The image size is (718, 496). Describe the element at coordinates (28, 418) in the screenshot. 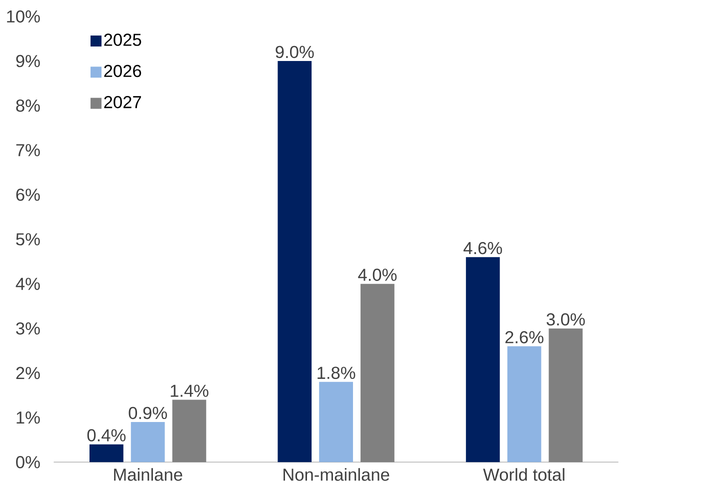

I see `y-tick-label: 1%` at that location.